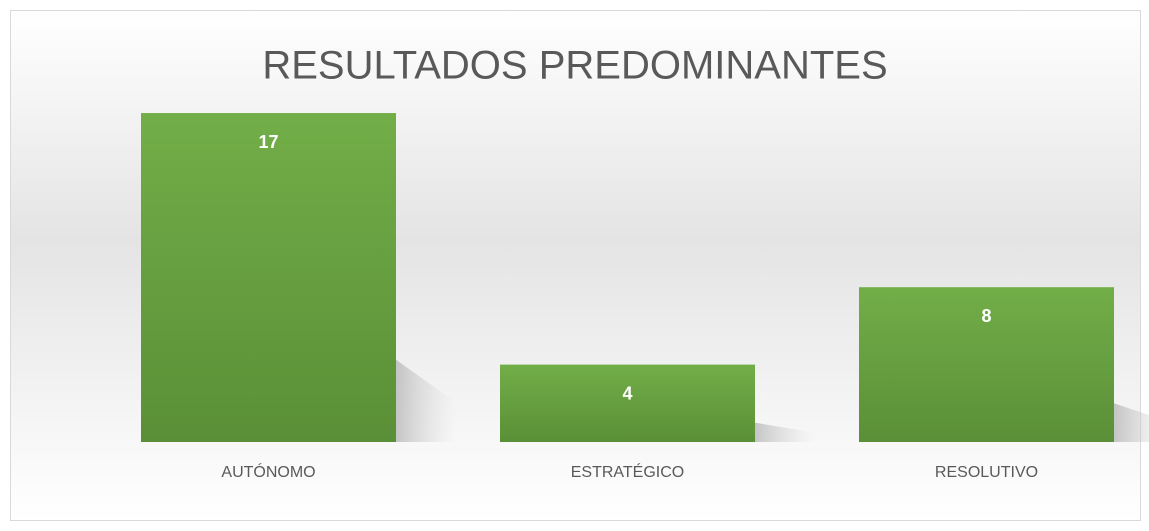 The width and height of the screenshot is (1149, 531). What do you see at coordinates (574, 66) in the screenshot?
I see `chart-title: RESULTADOS PREDOMINANTES` at bounding box center [574, 66].